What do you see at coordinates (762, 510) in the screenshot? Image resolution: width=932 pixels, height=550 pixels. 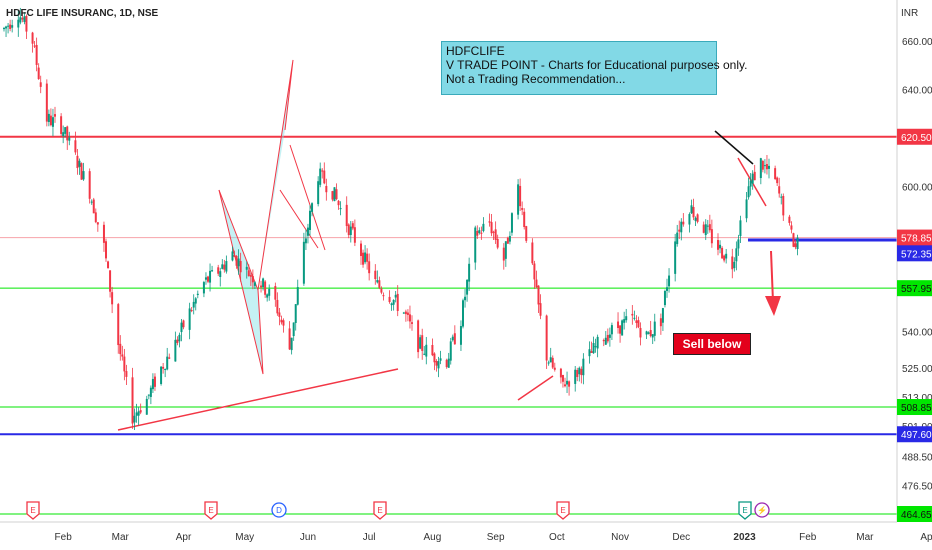 I see `event-marker-6: ⚡` at bounding box center [762, 510].